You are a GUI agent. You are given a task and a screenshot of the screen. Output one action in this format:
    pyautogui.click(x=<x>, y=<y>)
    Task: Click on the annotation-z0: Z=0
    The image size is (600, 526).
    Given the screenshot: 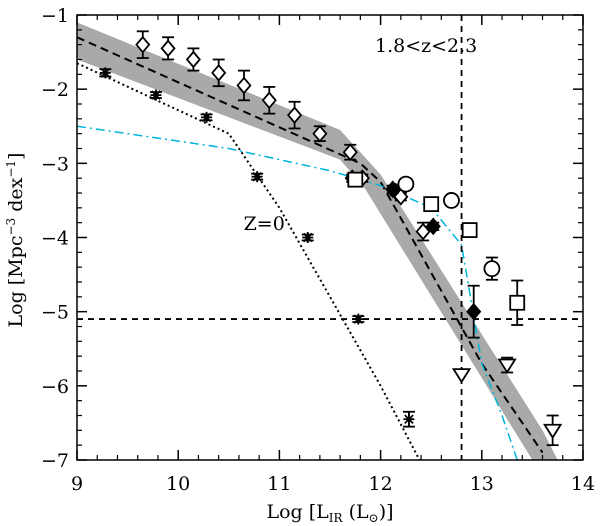 What is the action you would take?
    pyautogui.click(x=264, y=224)
    